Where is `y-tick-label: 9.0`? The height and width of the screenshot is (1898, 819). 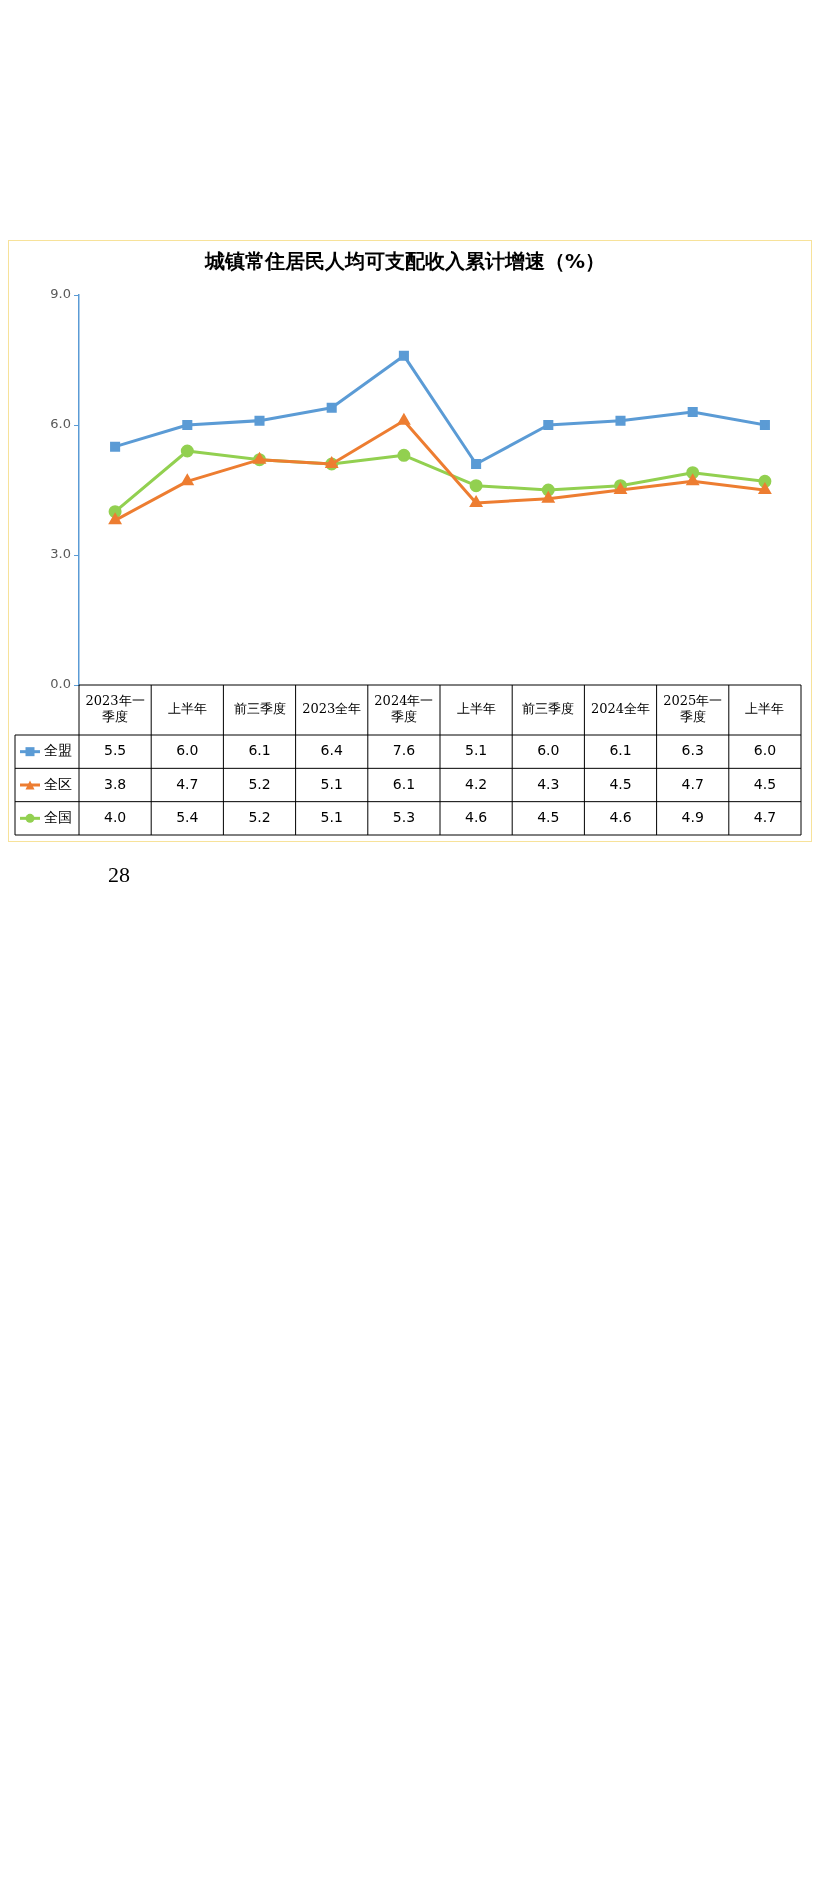
y-tick-label: 9.0 is located at coordinates (60, 294).